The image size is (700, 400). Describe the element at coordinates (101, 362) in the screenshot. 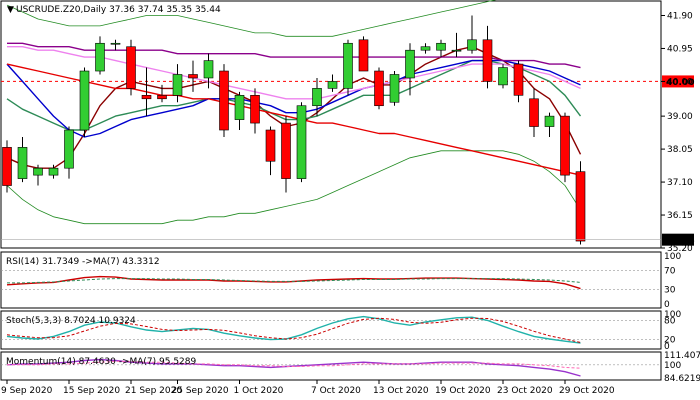

I see `momentum-label: Momentum(14) 87.4630 ->MA(7) 95.5289` at that location.